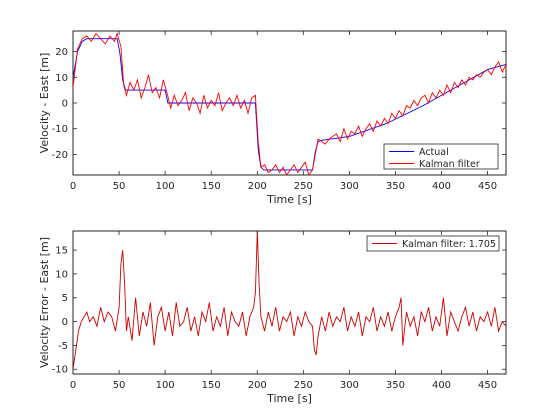 The width and height of the screenshot is (560, 420). I want to click on legend-2: Kalman filter: 1.705, so click(433, 243).